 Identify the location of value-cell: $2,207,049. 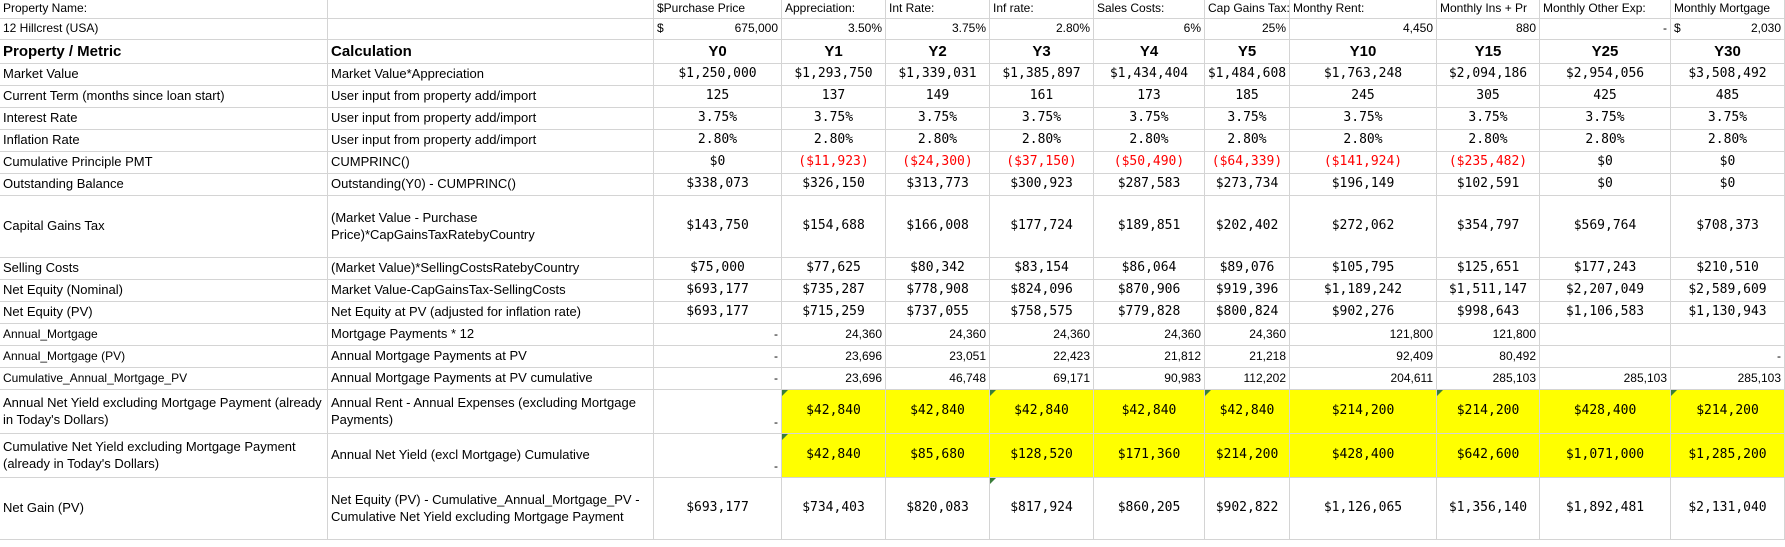
(1605, 291).